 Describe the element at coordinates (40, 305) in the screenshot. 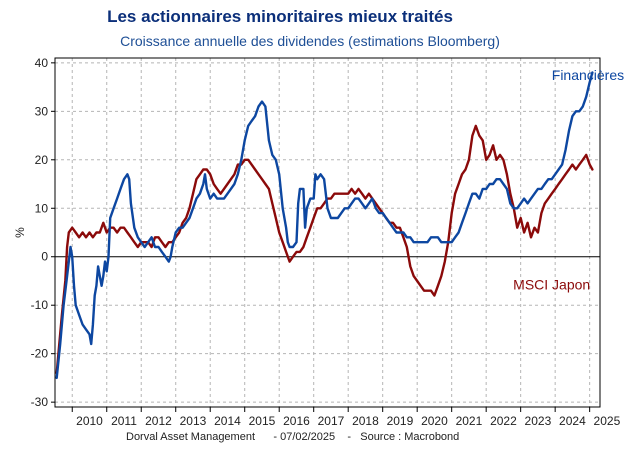

I see `y-tick-label: -10` at that location.